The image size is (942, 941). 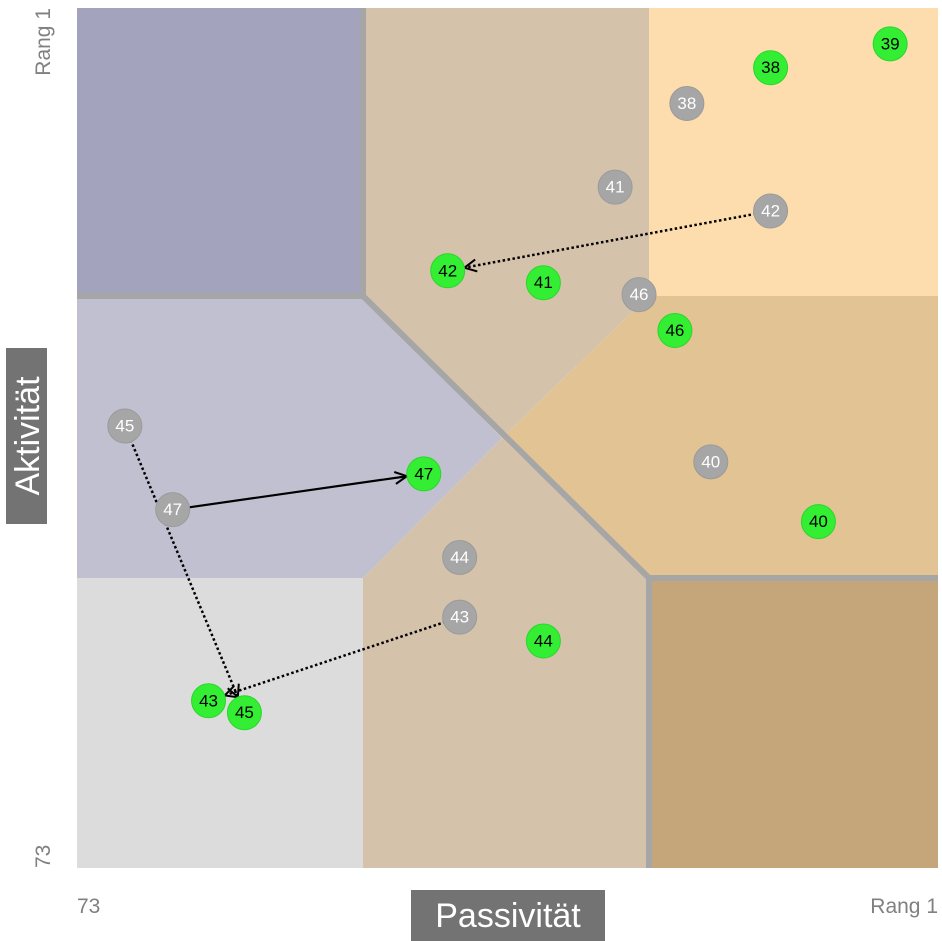 I want to click on before-label-44: 44, so click(x=459, y=557).